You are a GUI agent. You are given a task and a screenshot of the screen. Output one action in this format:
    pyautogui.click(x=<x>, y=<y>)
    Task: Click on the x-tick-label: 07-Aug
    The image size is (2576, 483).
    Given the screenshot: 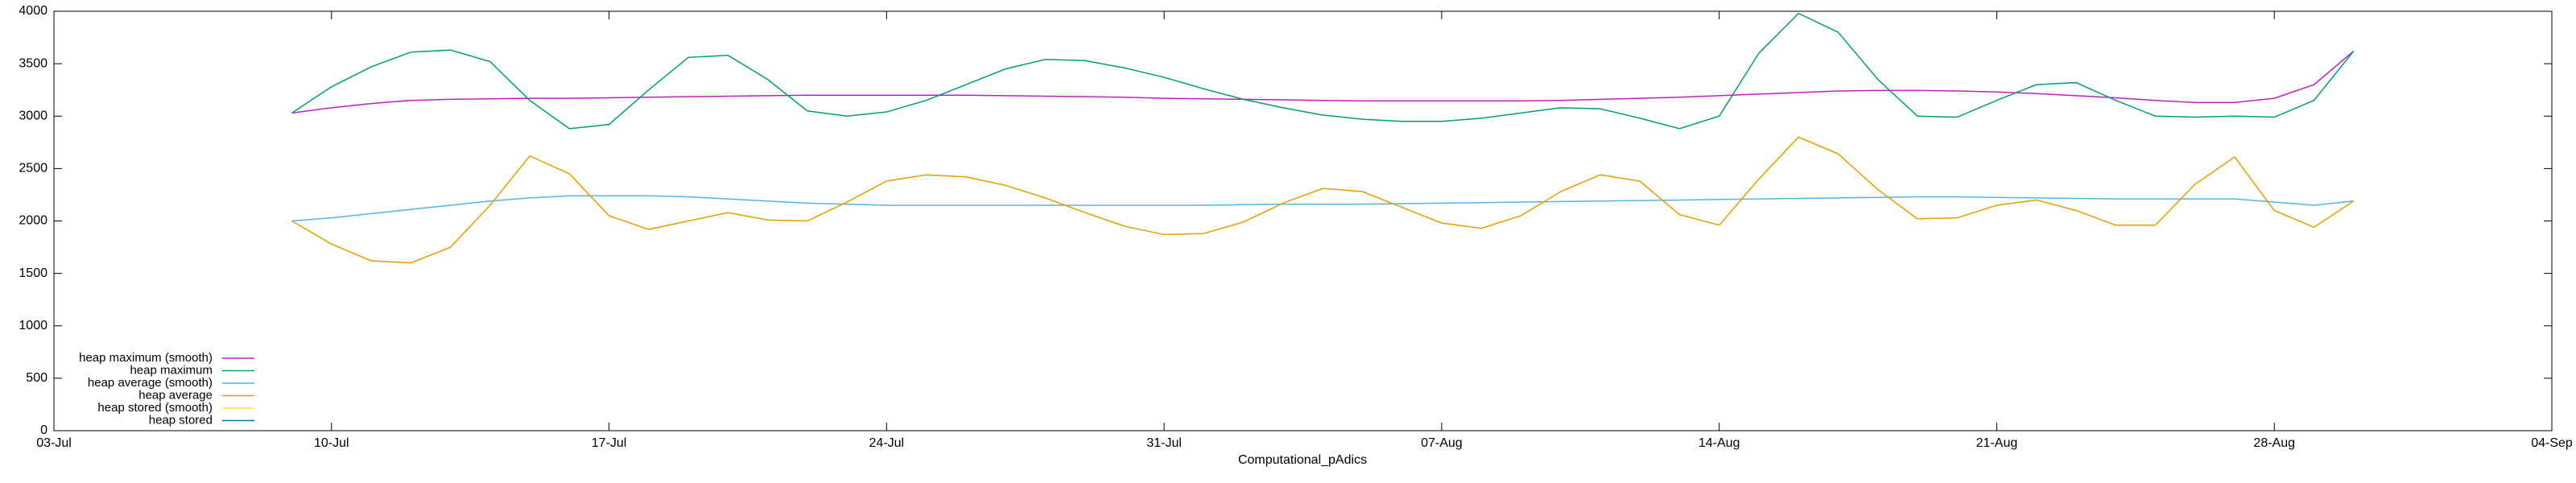 What is the action you would take?
    pyautogui.click(x=1442, y=443)
    